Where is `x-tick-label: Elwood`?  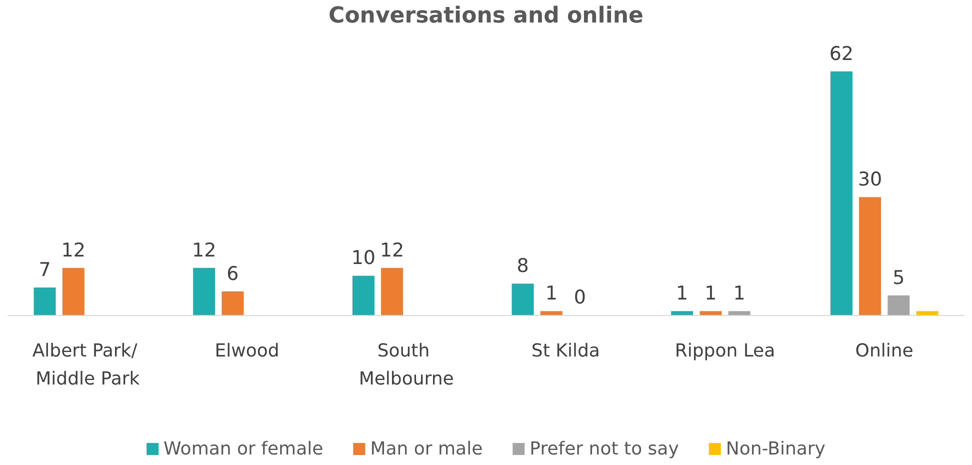
x-tick-label: Elwood is located at coordinates (247, 351).